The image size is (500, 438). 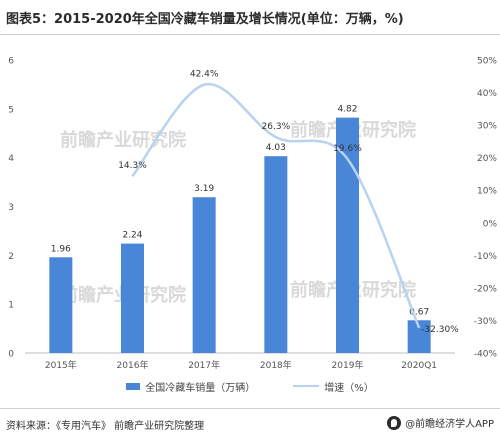 What do you see at coordinates (486, 257) in the screenshot?
I see `right-tick-label: -10%` at bounding box center [486, 257].